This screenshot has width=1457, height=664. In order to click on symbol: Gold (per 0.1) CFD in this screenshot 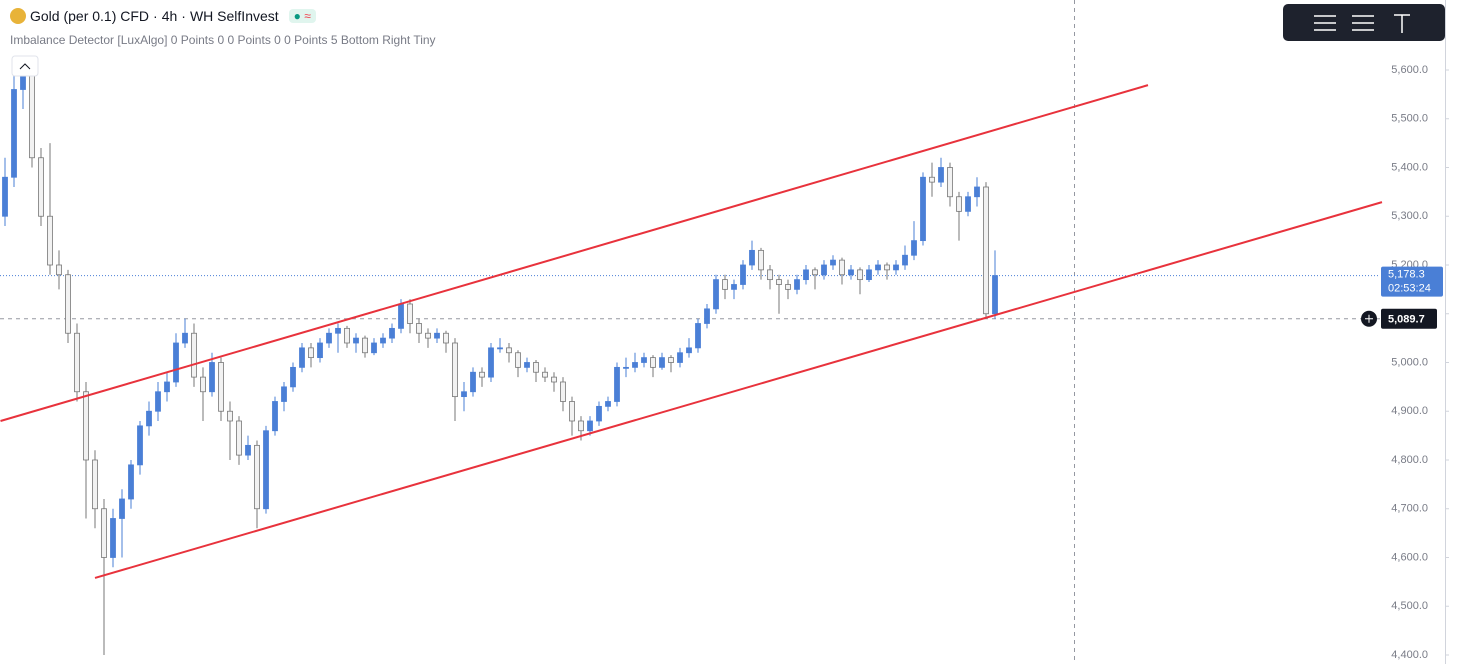, I will do `click(90, 16)`.